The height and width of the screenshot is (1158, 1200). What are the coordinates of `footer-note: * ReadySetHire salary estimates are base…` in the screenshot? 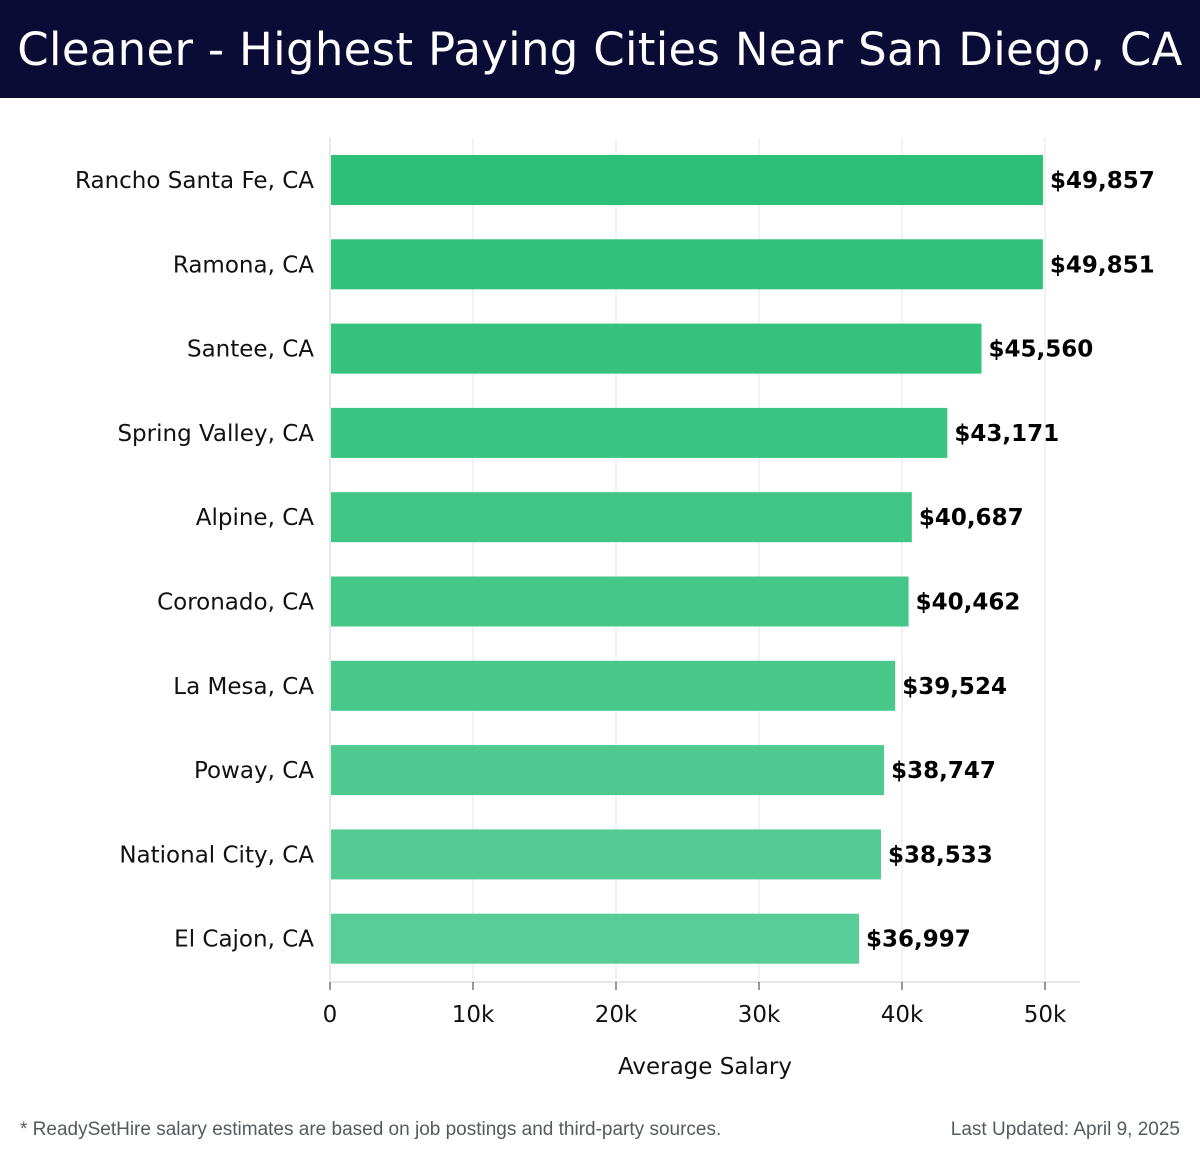 It's located at (371, 1129).